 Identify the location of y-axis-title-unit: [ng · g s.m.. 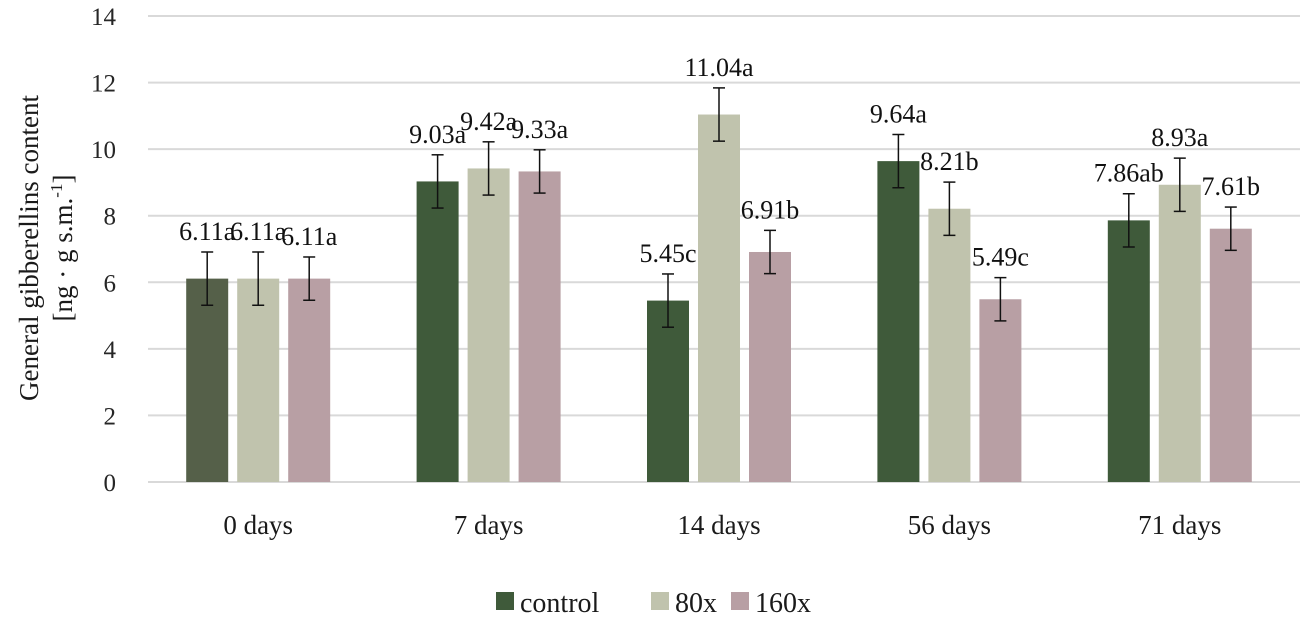
(63, 260).